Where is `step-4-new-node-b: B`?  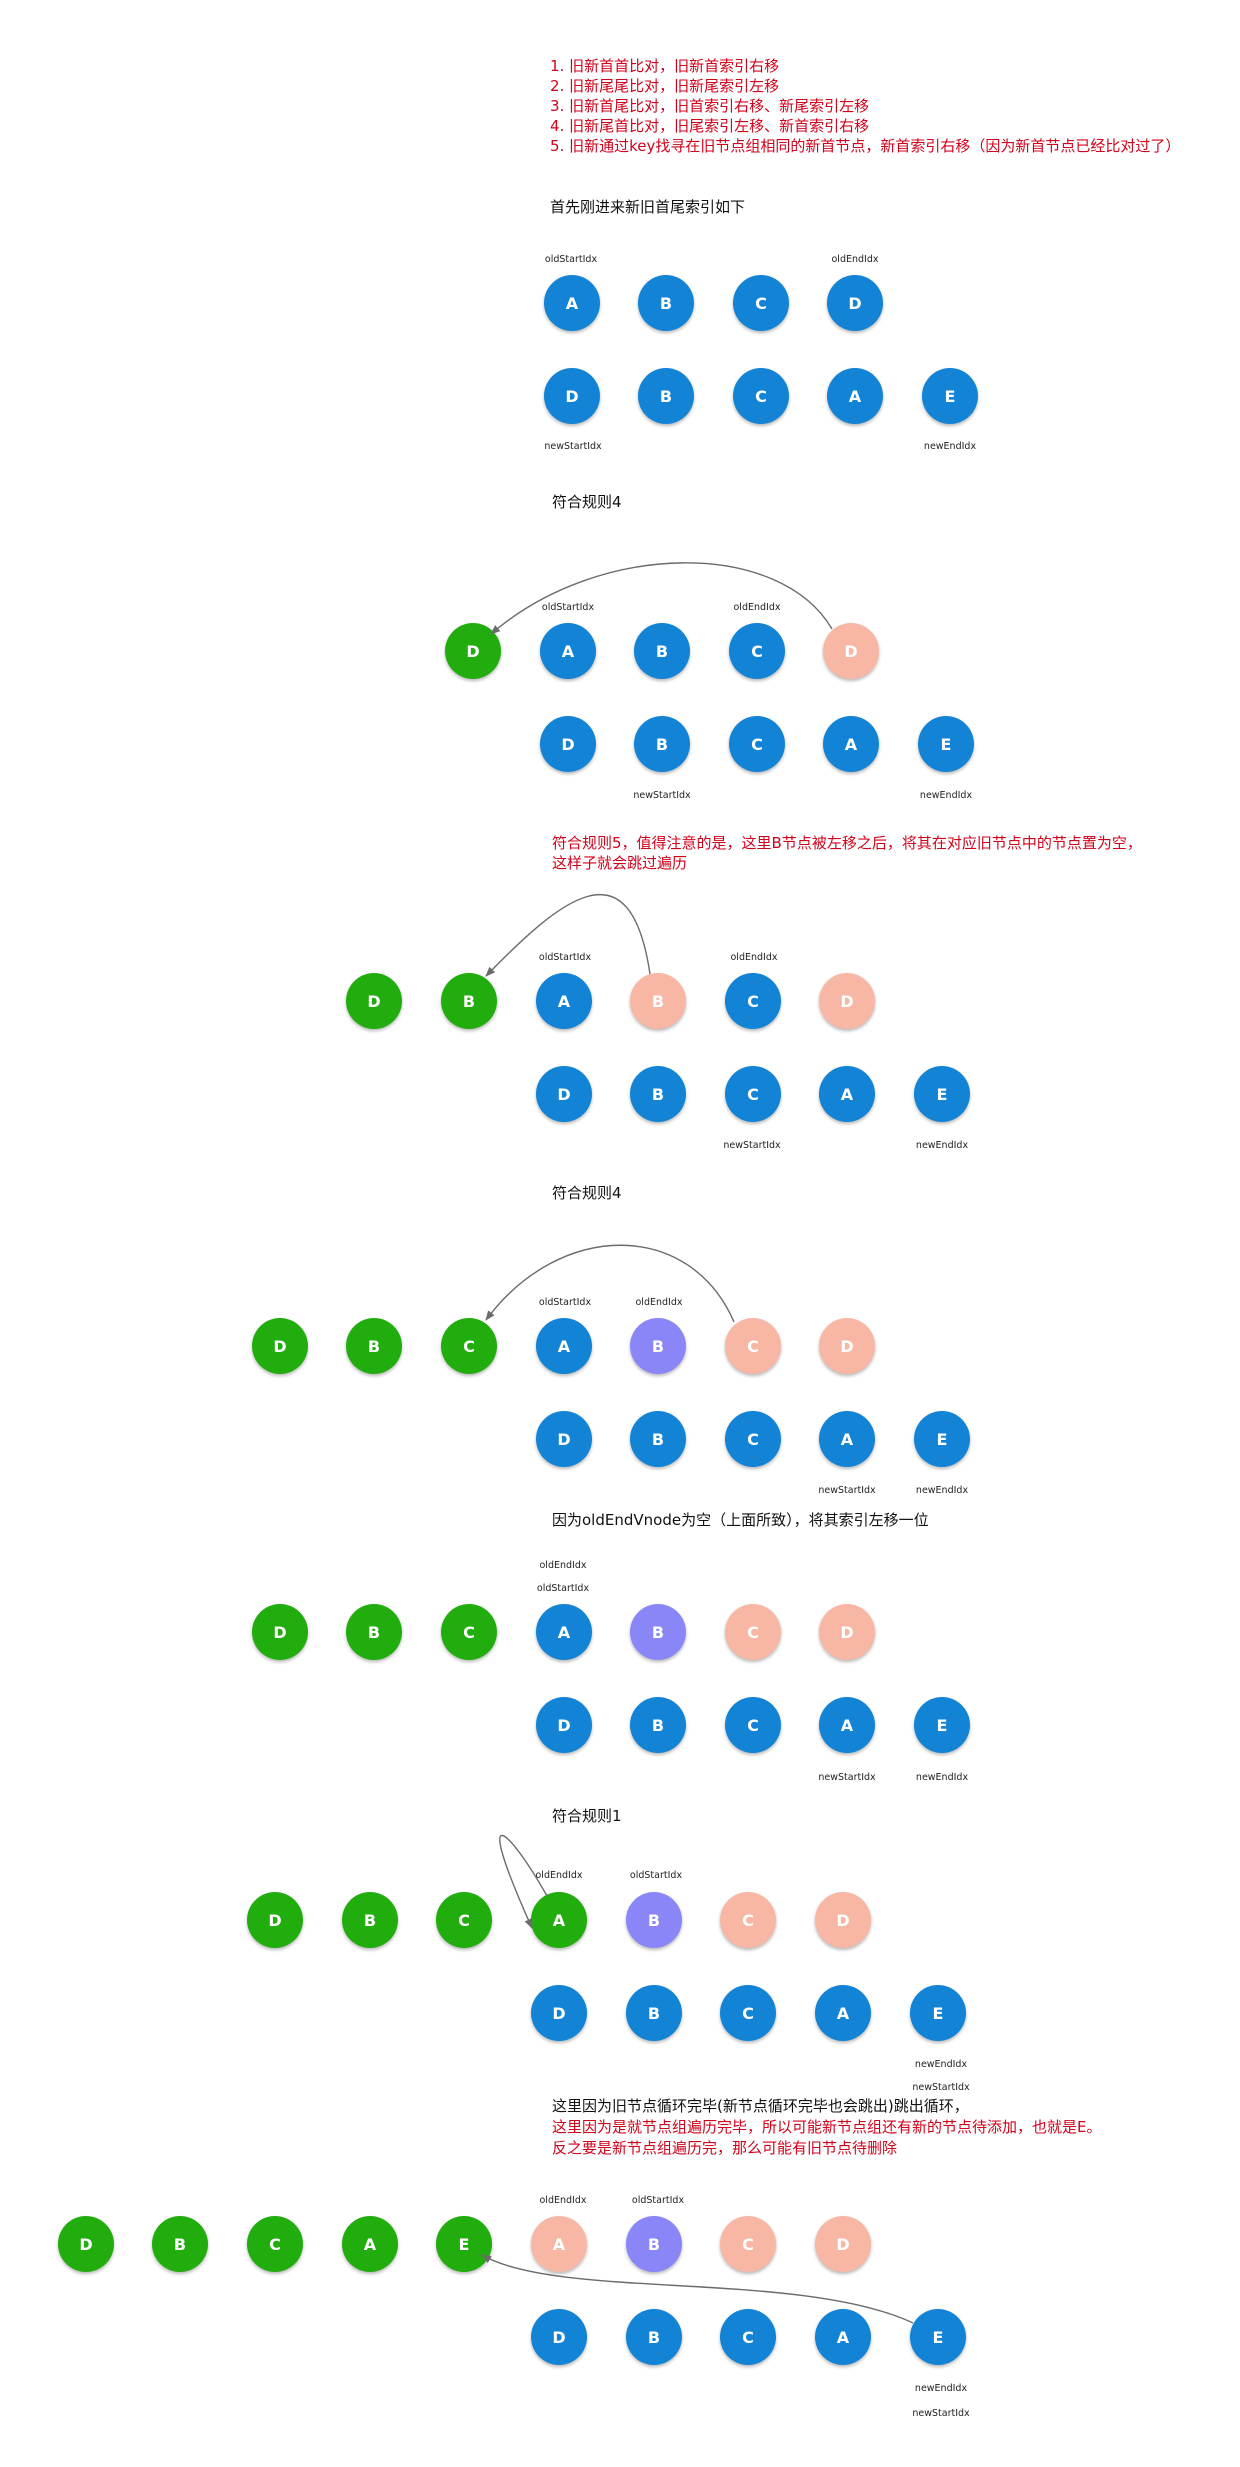 step-4-new-node-b: B is located at coordinates (658, 1725).